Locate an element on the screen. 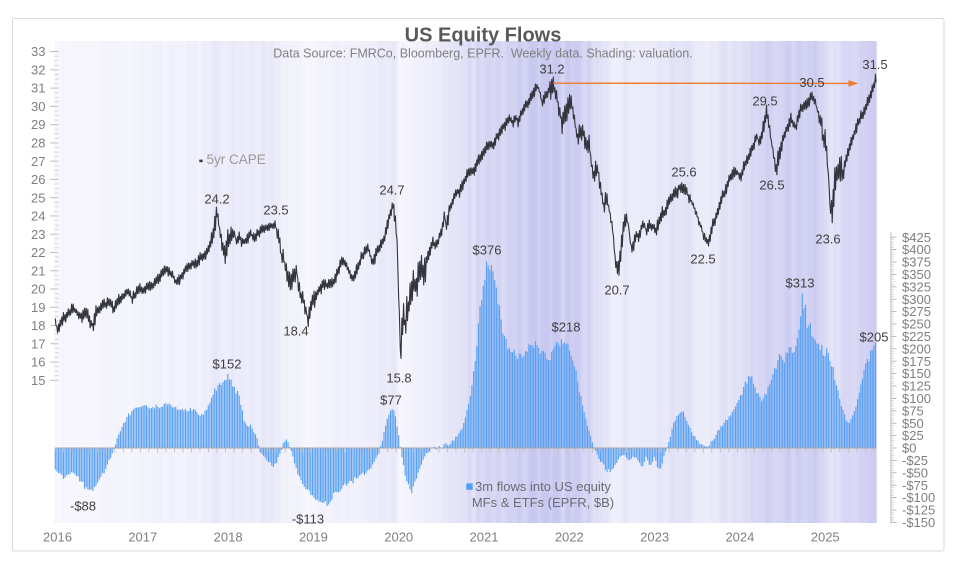 The height and width of the screenshot is (565, 962). svg-text: 28 is located at coordinates (38, 143).